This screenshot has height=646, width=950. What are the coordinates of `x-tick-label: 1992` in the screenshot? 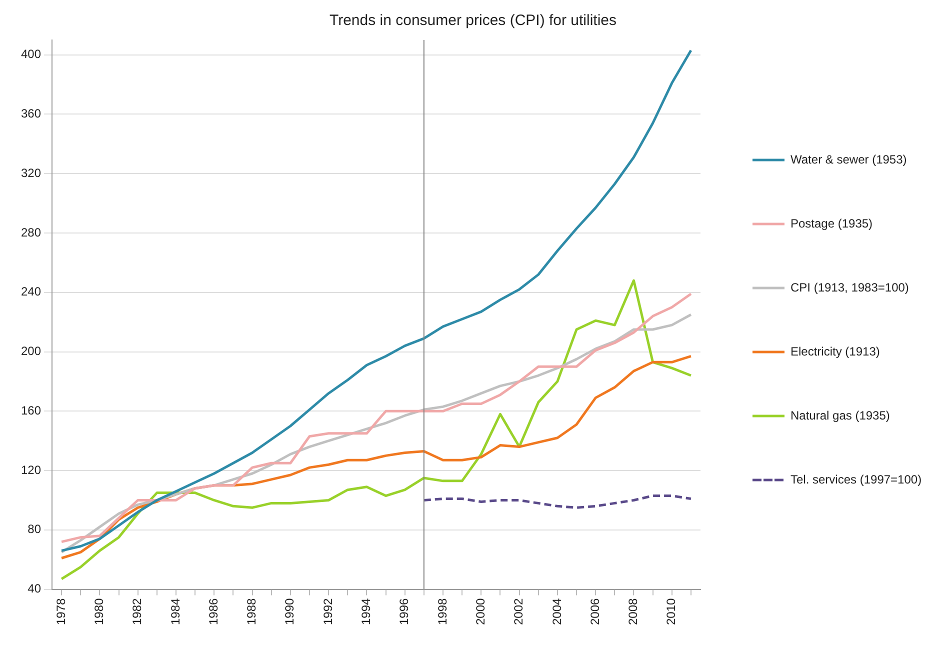 It's located at (327, 612).